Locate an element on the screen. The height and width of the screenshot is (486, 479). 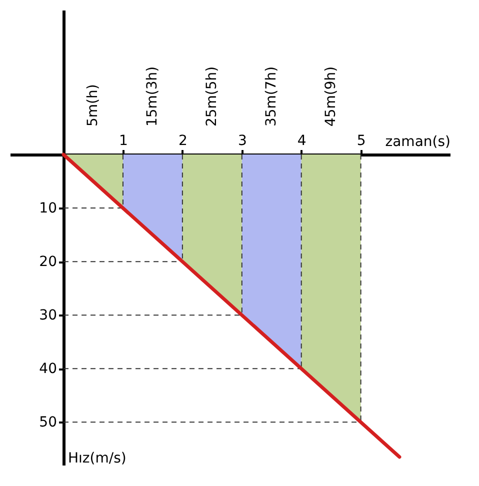
x-tick-label: 2 is located at coordinates (183, 141).